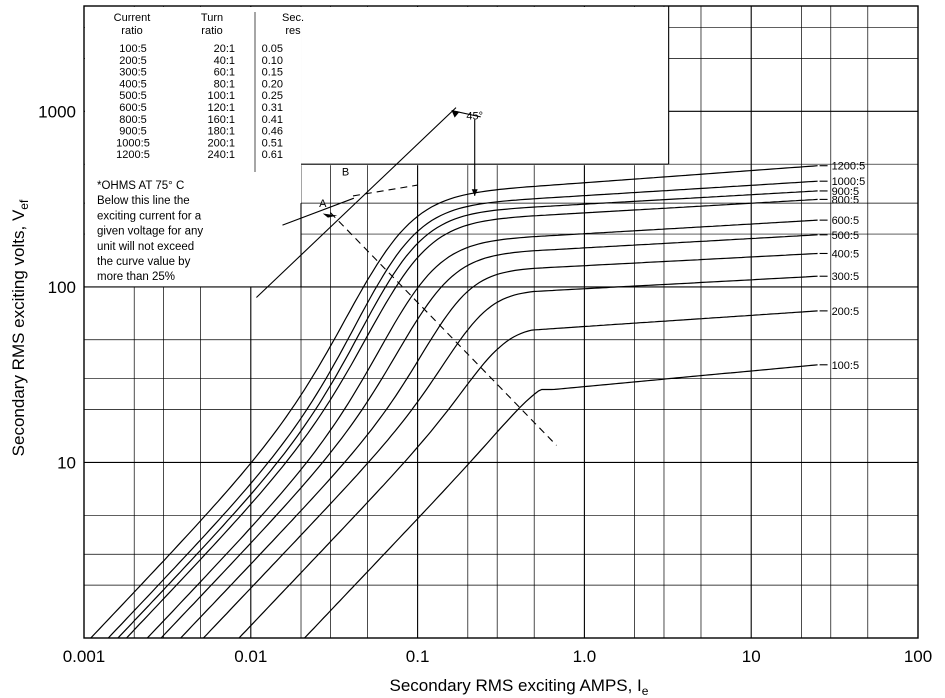 The width and height of the screenshot is (945, 698). What do you see at coordinates (585, 656) in the screenshot?
I see `x-tick-label: 1.0` at bounding box center [585, 656].